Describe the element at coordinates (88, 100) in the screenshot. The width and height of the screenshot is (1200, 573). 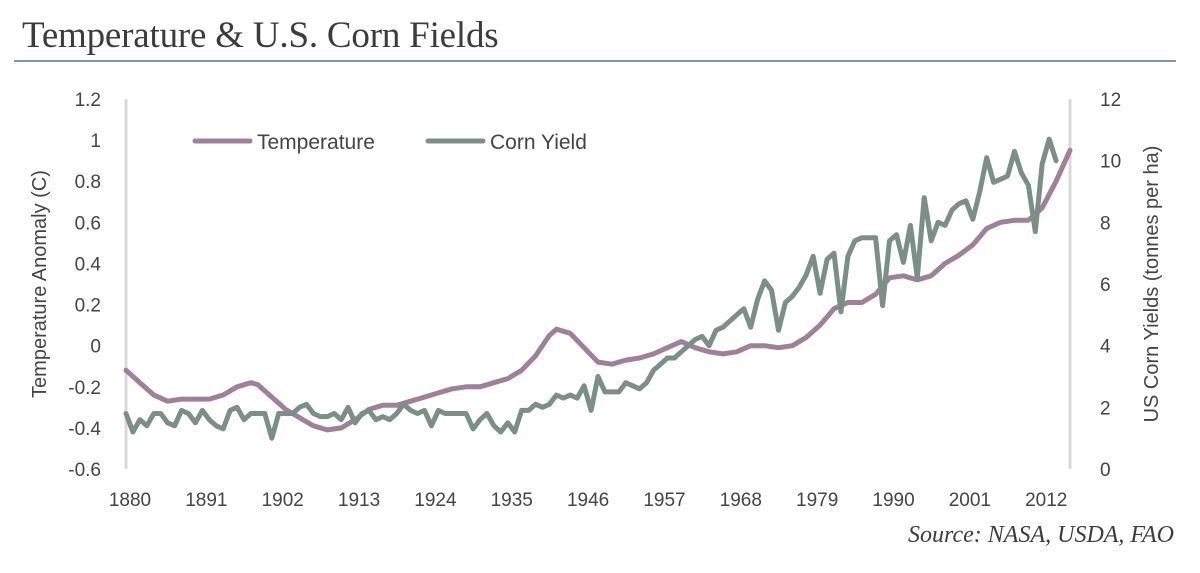
I see `left-tick-label: 1.2` at that location.